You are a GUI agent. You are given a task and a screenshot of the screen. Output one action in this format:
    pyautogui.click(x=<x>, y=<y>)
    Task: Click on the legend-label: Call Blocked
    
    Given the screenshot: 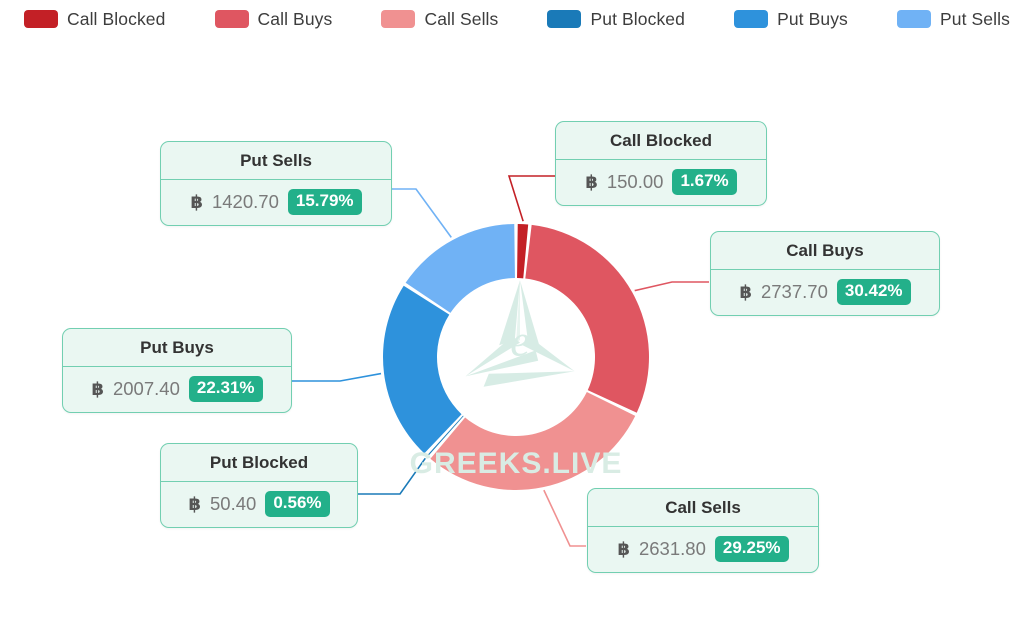 What is the action you would take?
    pyautogui.click(x=116, y=18)
    